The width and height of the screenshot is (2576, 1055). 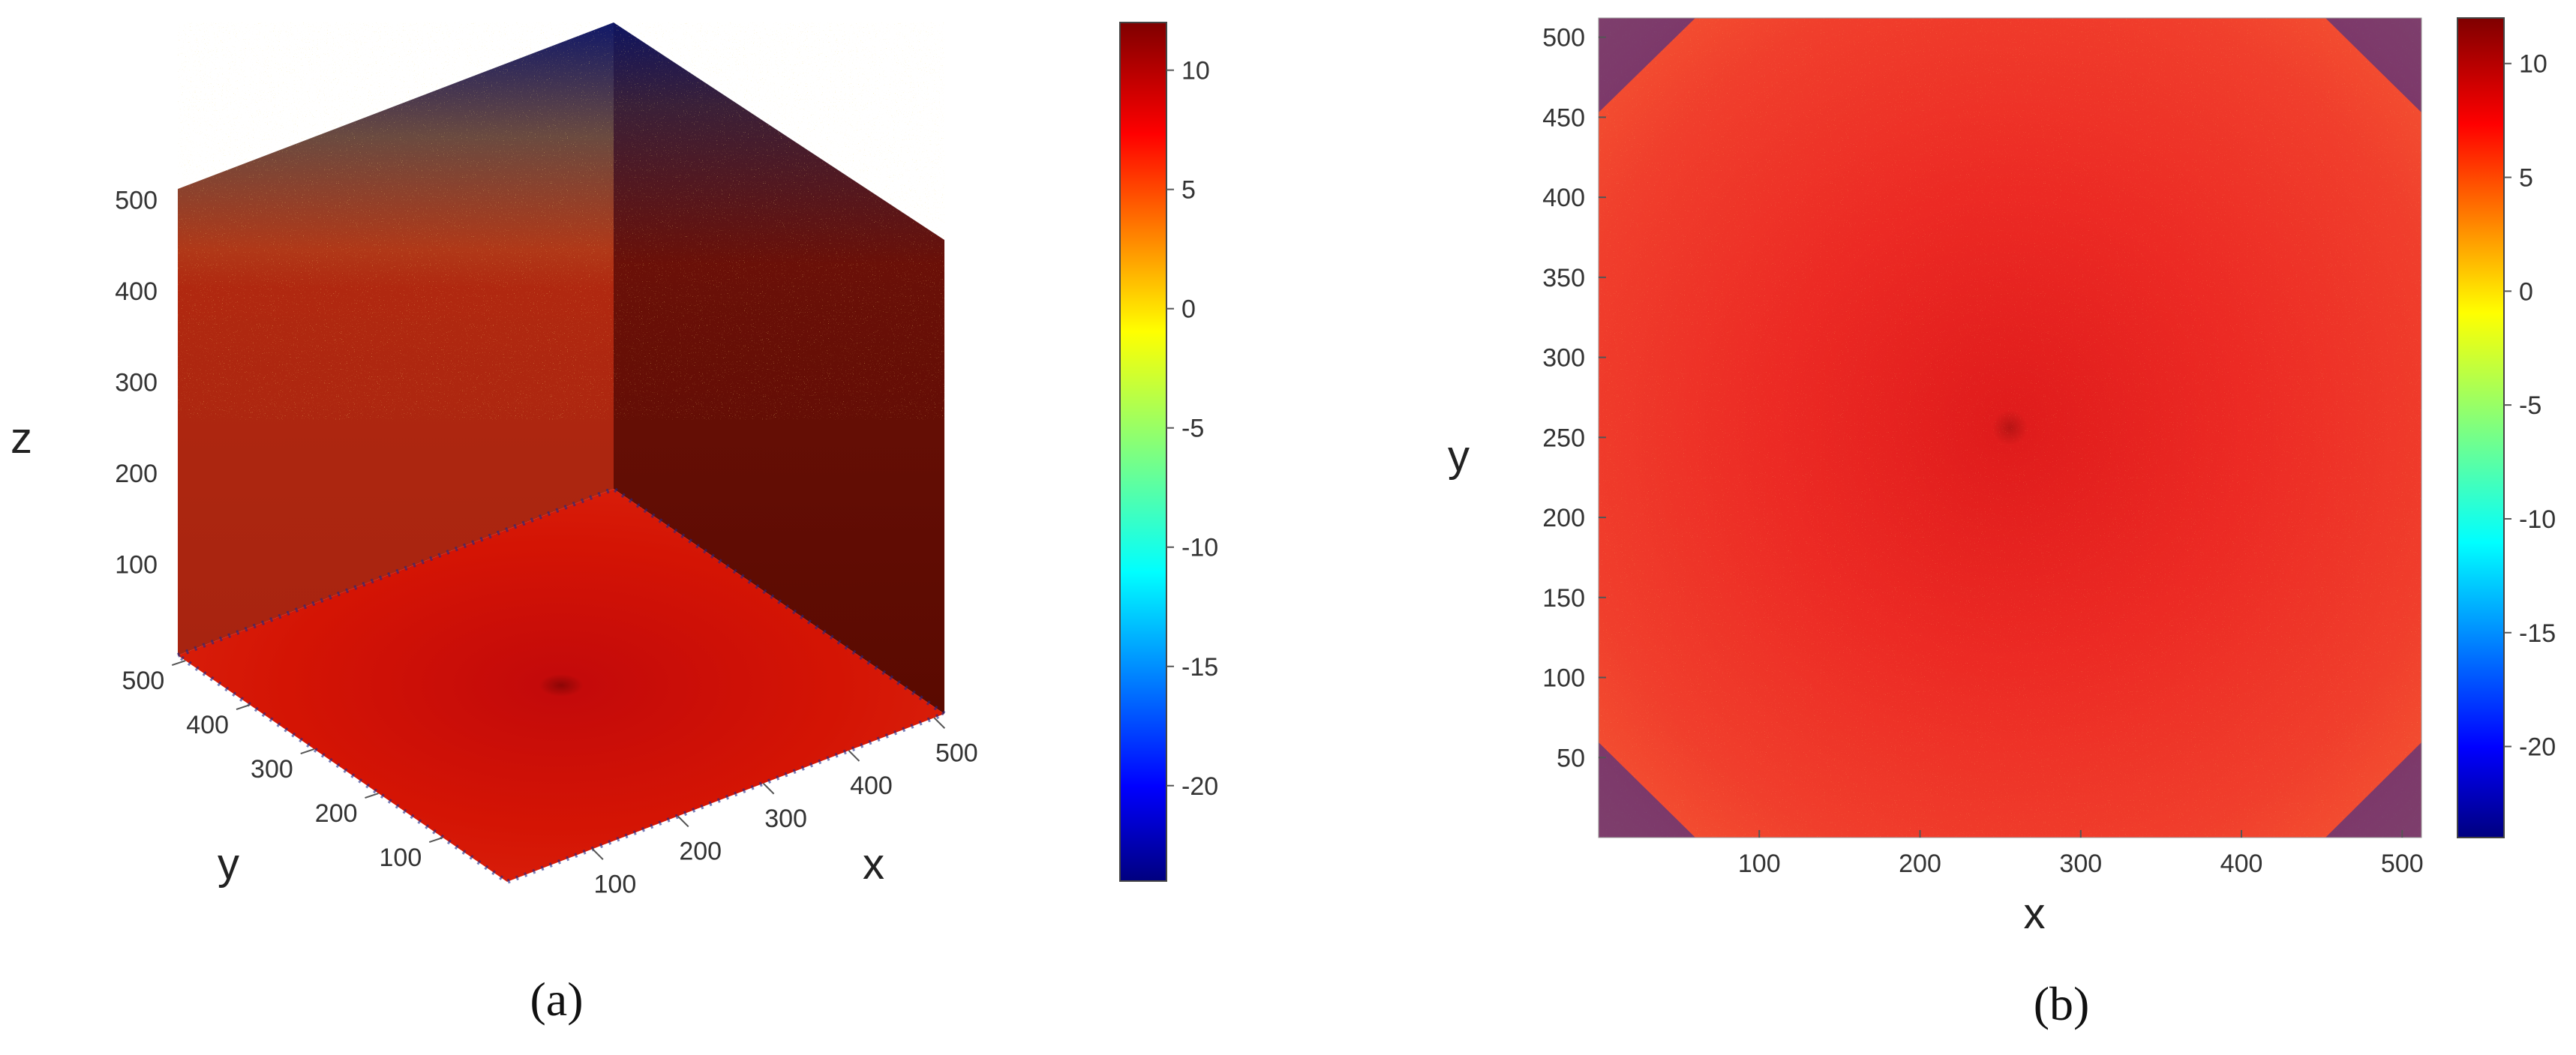 I want to click on colorbar-a-ticks: 10 5 0 -5 -10 -15 -20, so click(x=1192, y=429).